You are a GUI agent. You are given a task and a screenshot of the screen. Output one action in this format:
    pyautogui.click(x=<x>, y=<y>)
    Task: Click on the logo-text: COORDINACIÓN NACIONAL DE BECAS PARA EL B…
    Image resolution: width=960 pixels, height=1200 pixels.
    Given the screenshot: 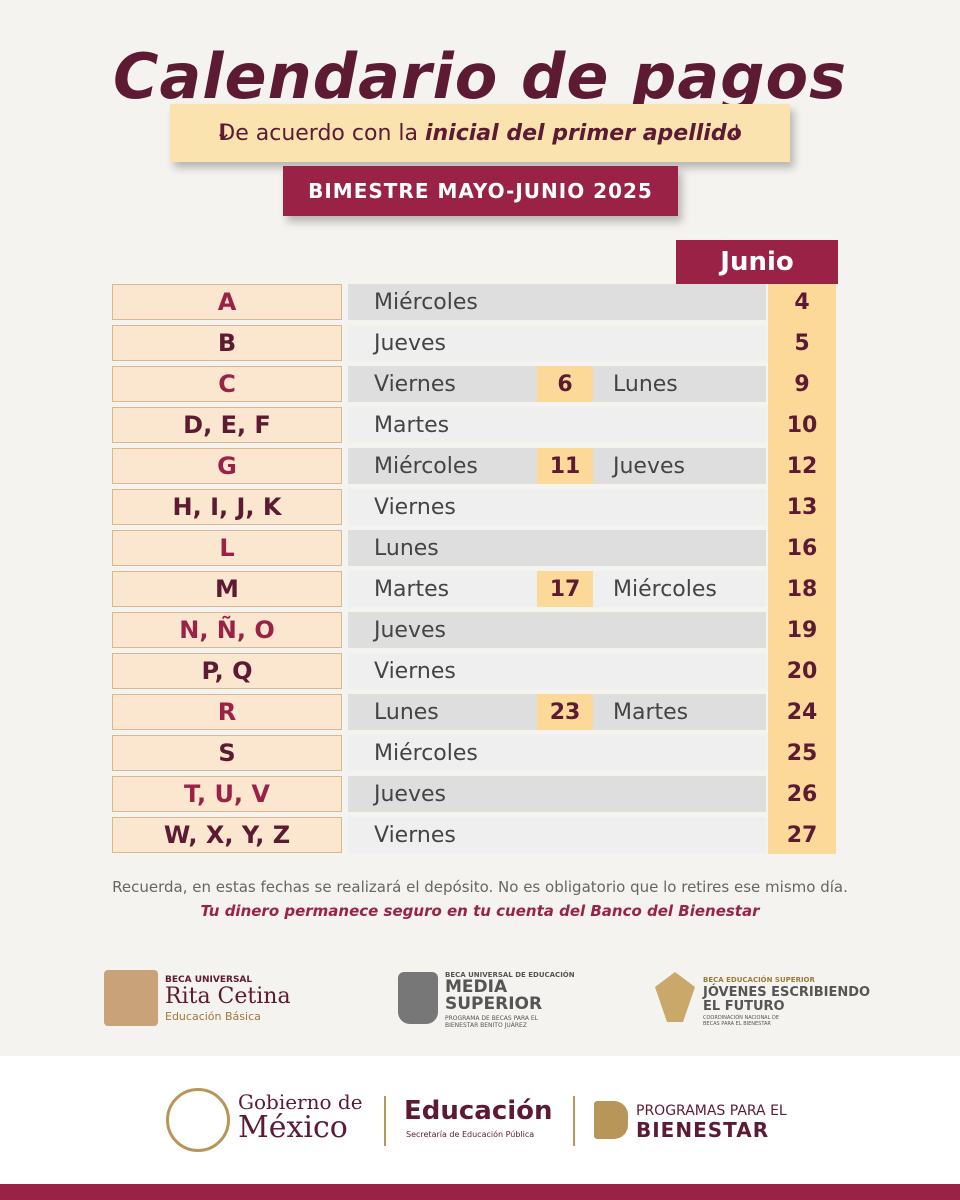 What is the action you would take?
    pyautogui.click(x=741, y=1021)
    